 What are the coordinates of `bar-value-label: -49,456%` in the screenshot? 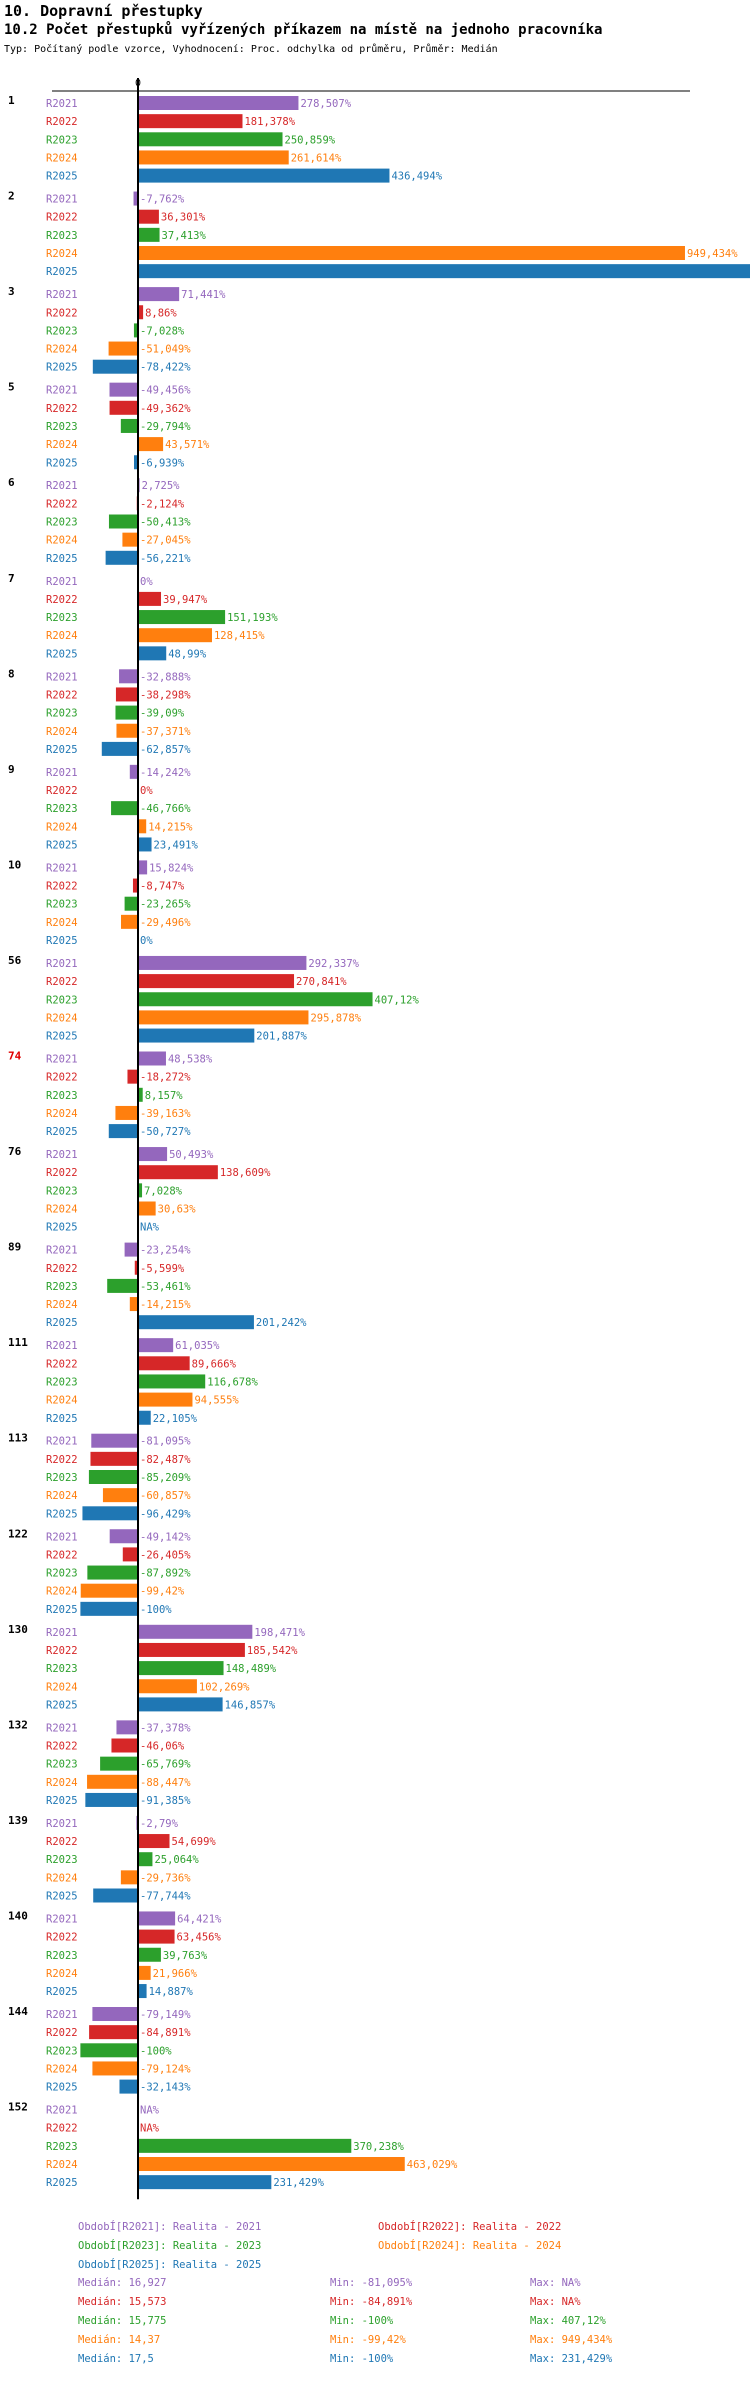 It's located at (165, 391).